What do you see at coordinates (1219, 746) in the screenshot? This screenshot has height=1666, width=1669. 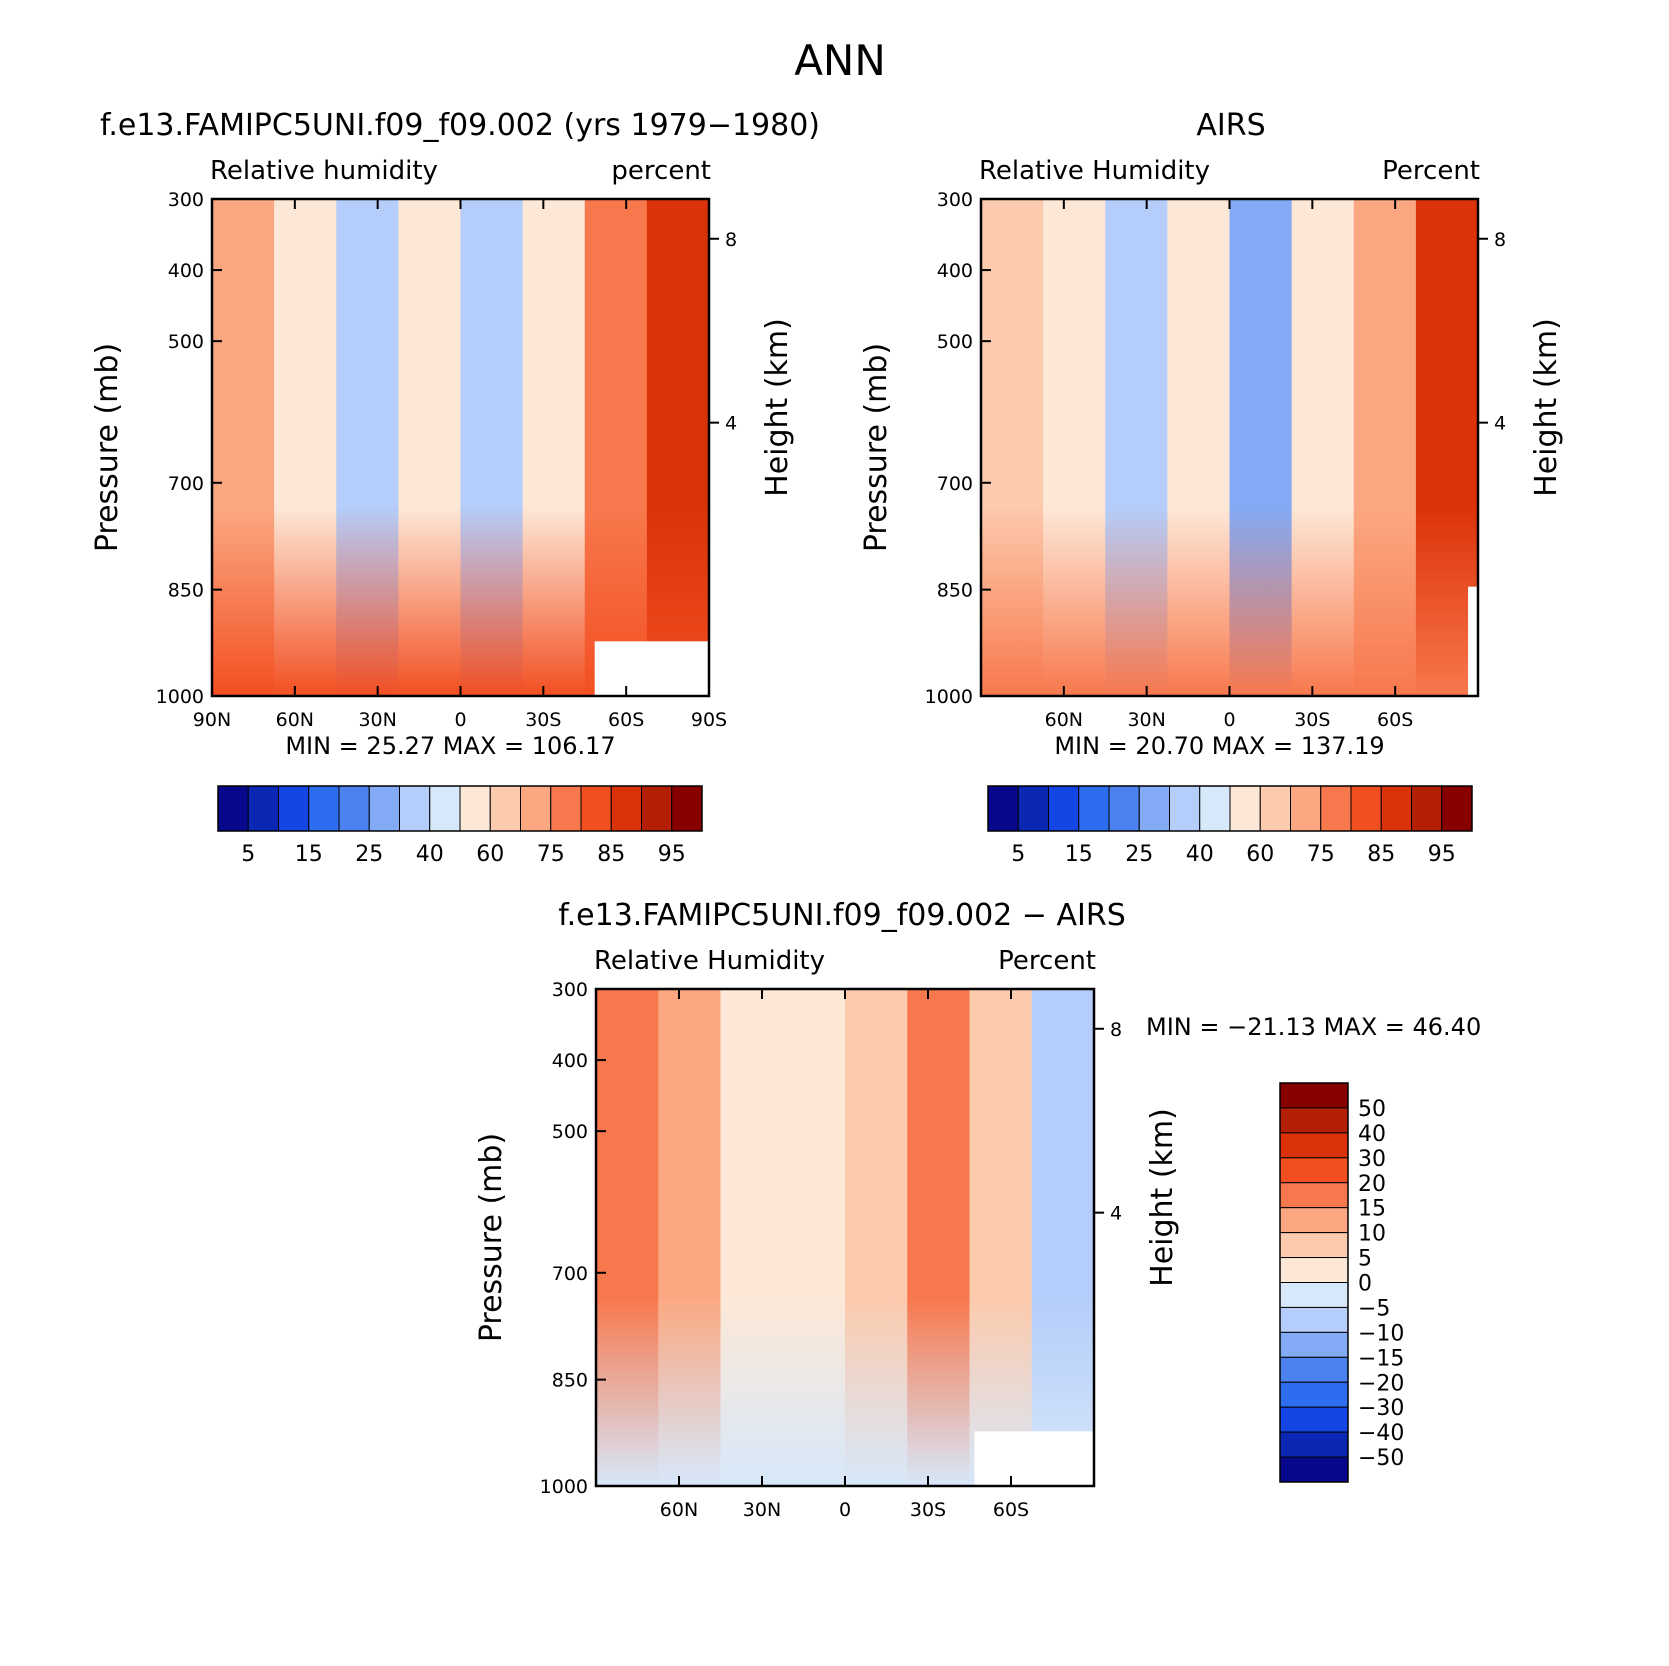 I see `min-max-stats: MIN = 20.70 MAX = 137.19` at bounding box center [1219, 746].